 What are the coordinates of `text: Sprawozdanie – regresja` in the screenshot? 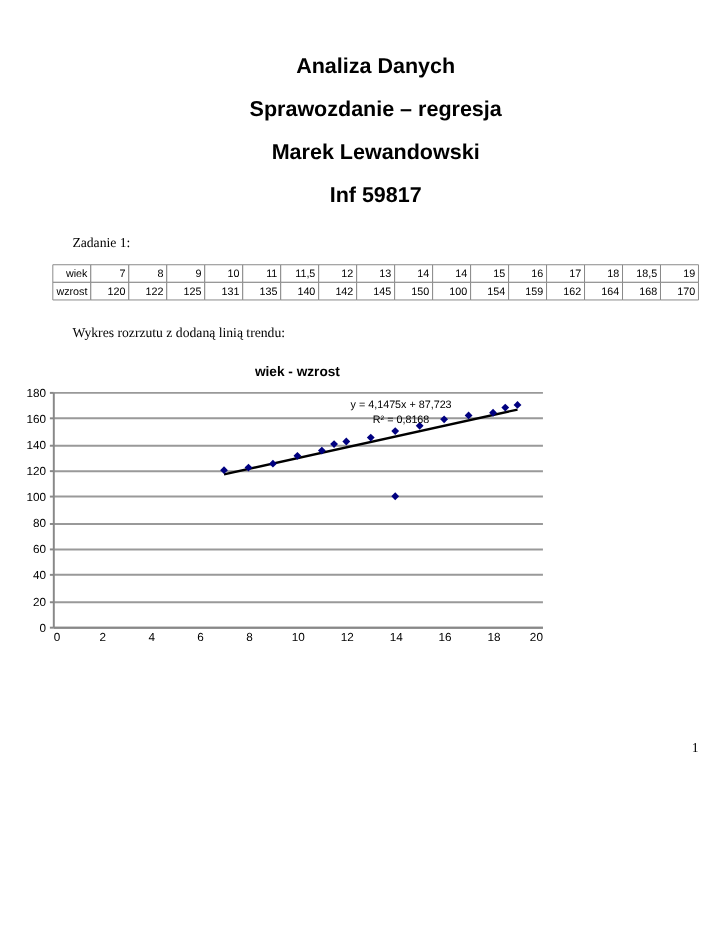 It's located at (376, 110).